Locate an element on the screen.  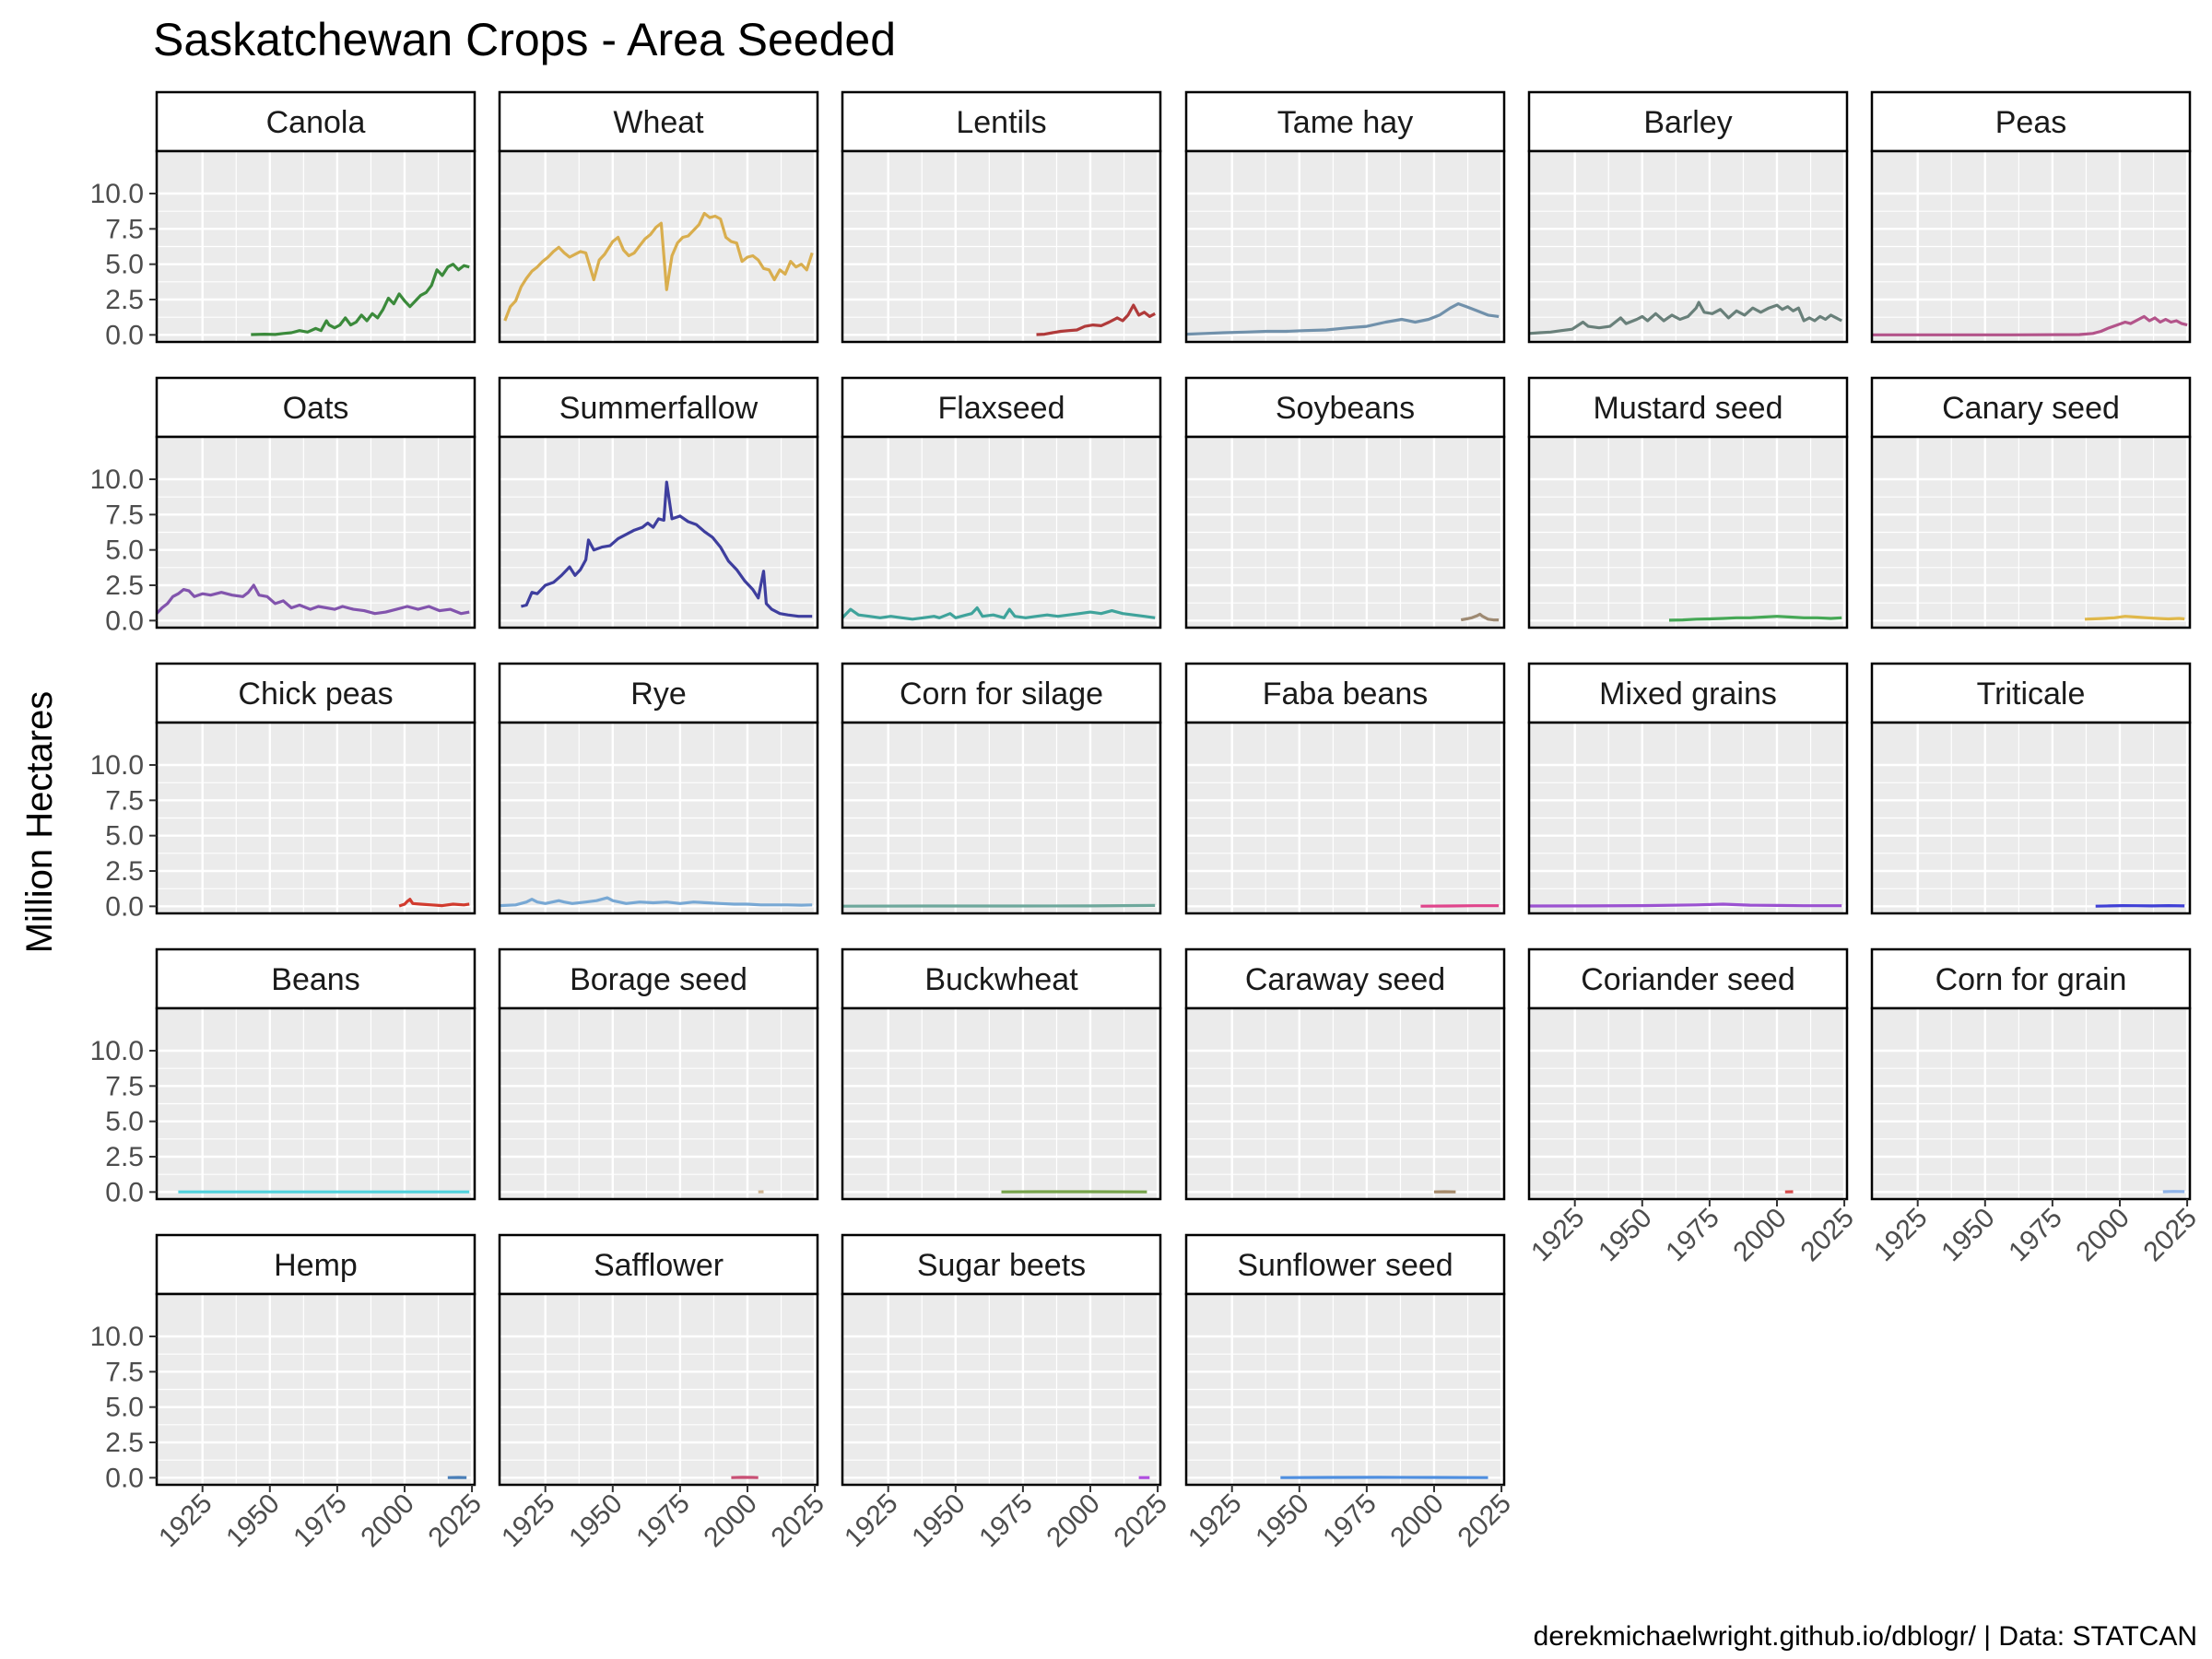
panel-caraway-seed: Caraway seed is located at coordinates (1345, 1074).